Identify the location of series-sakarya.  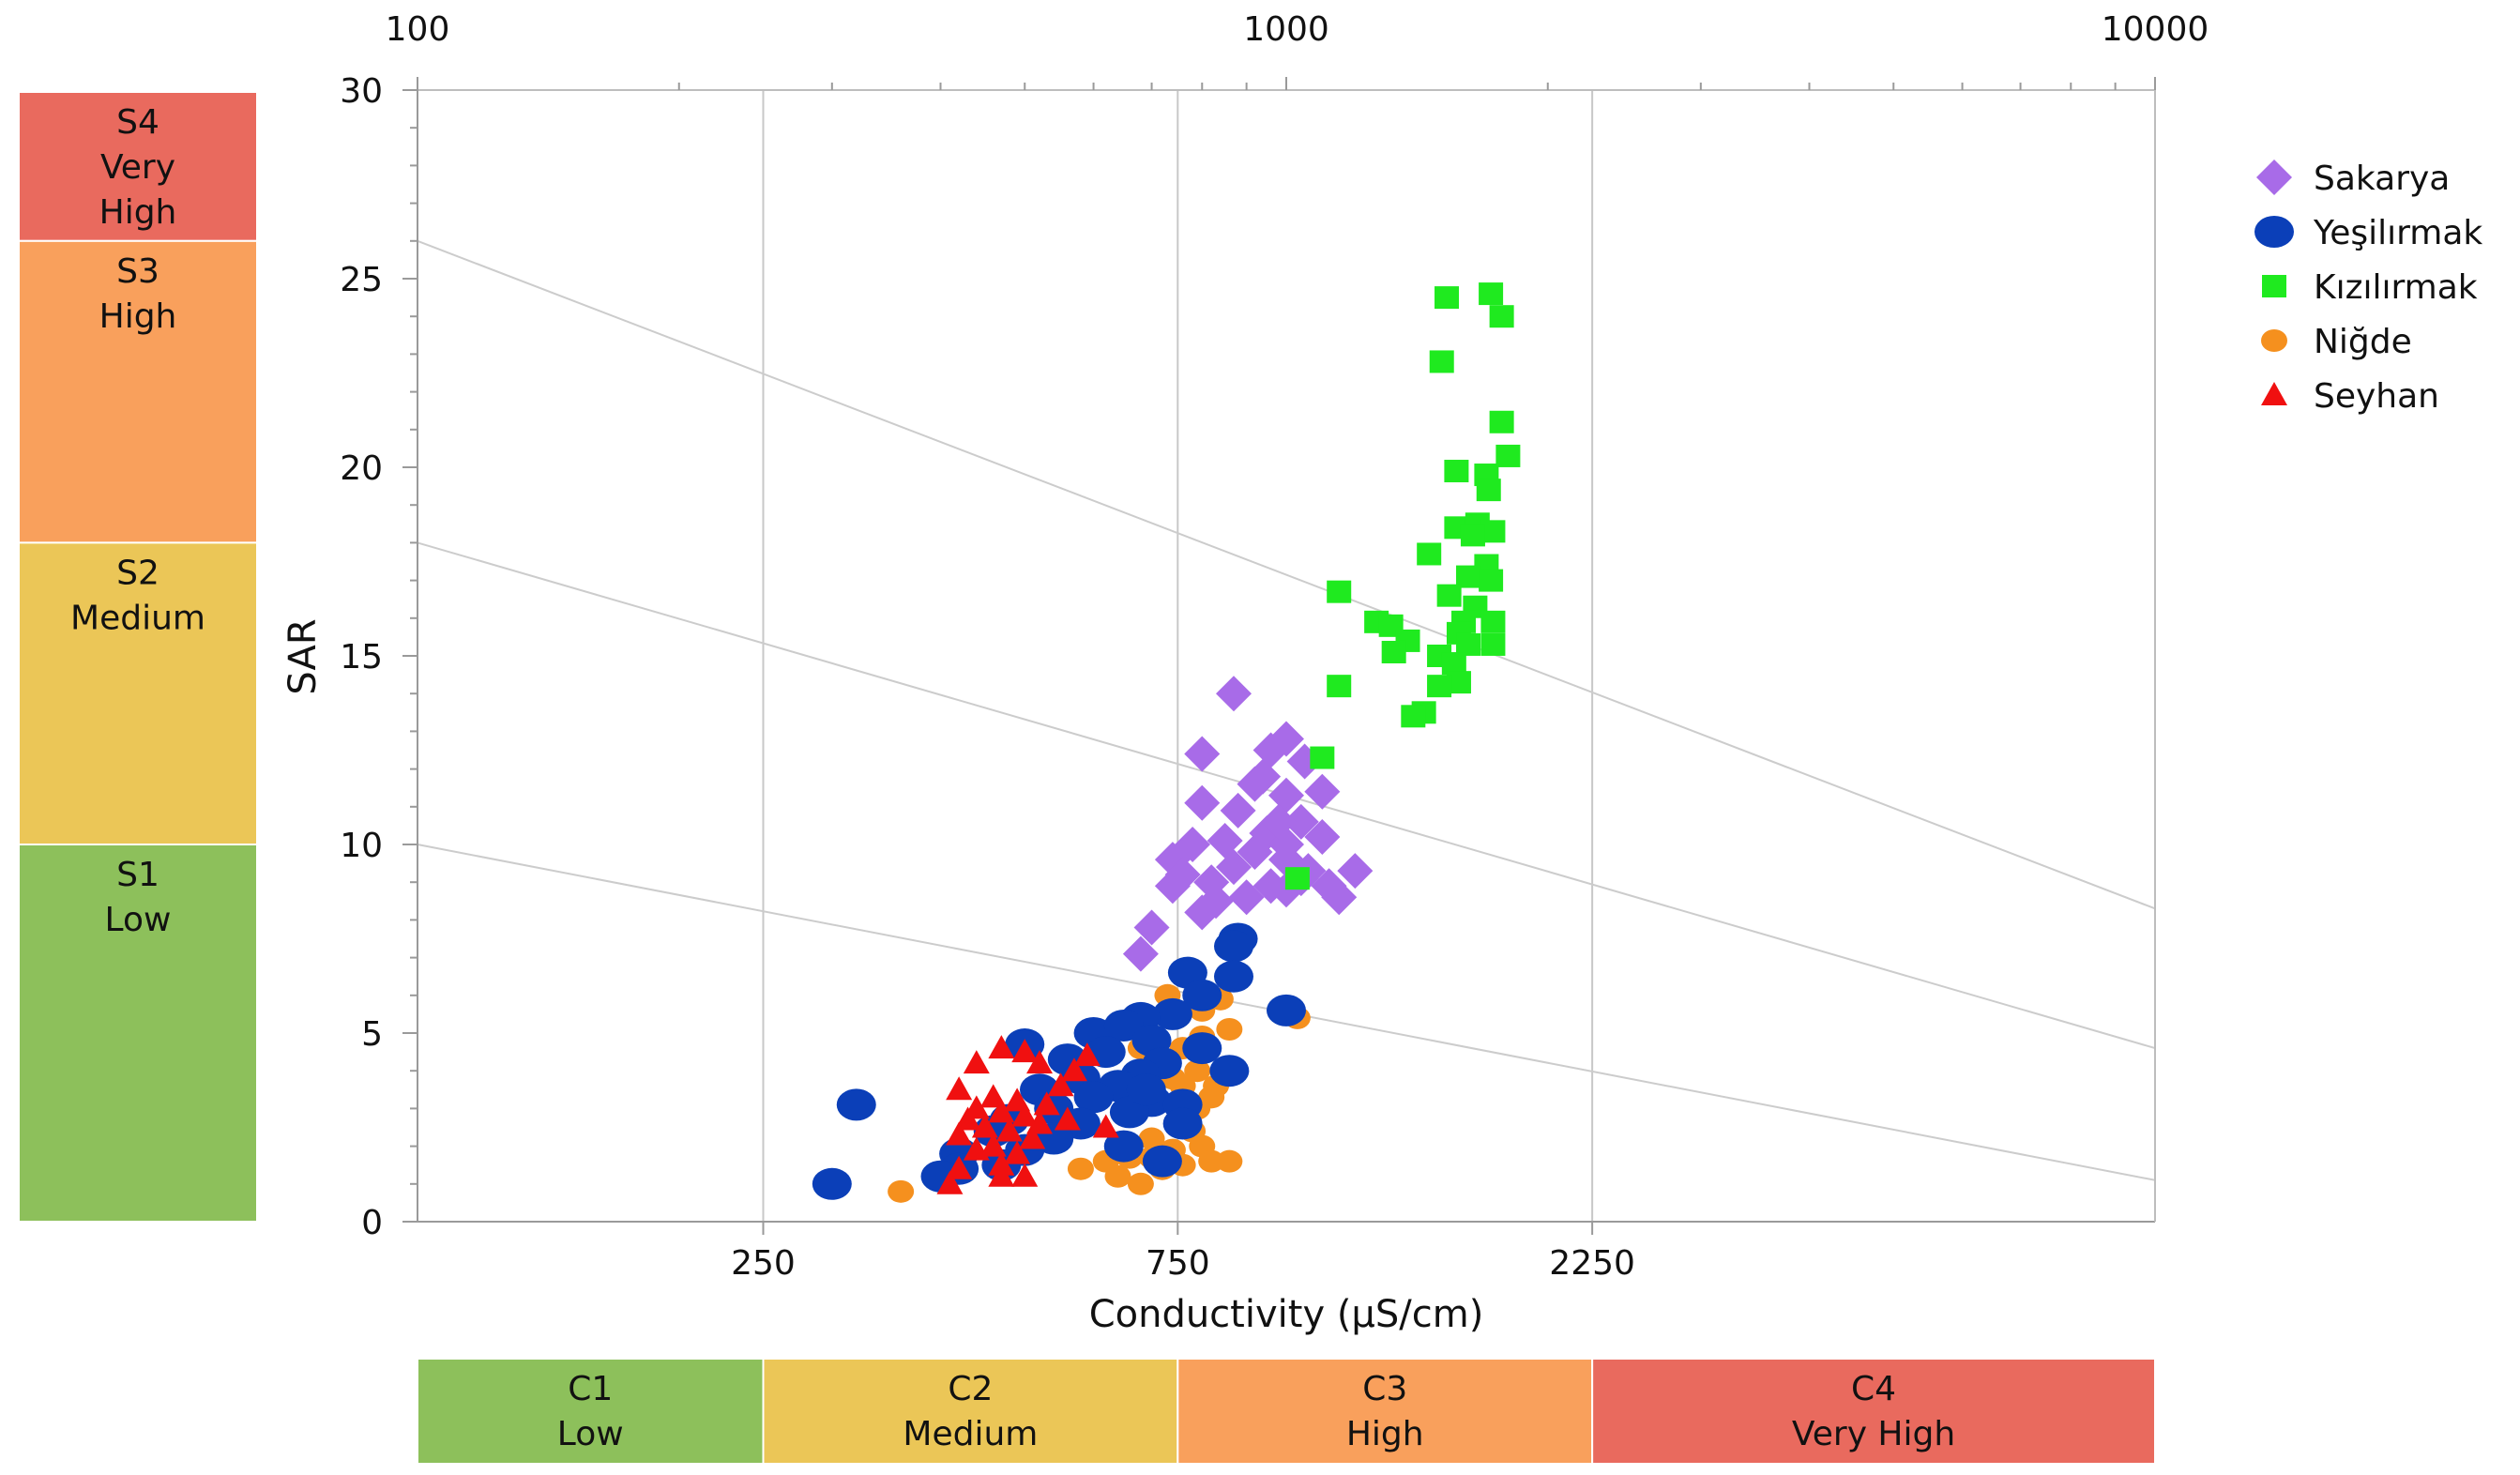
(1248, 824).